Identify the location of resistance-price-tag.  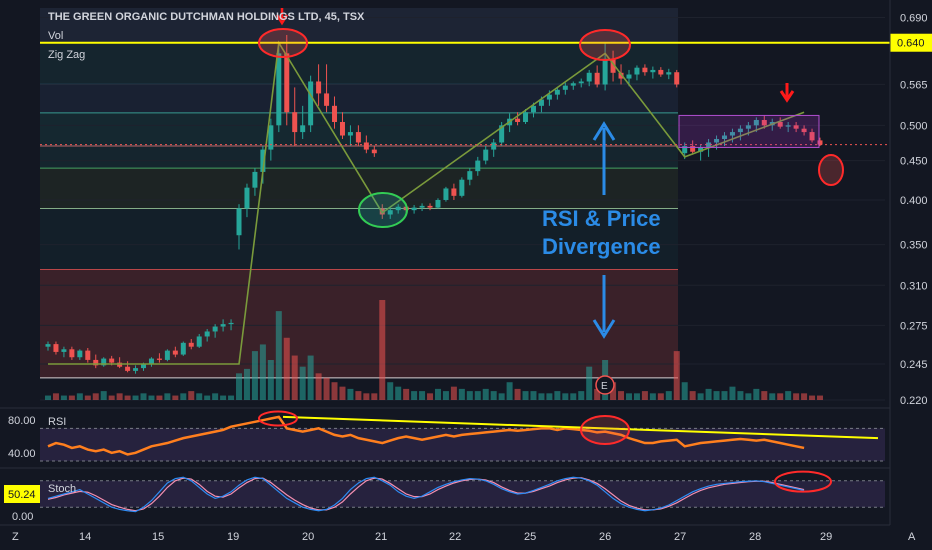
(911, 42).